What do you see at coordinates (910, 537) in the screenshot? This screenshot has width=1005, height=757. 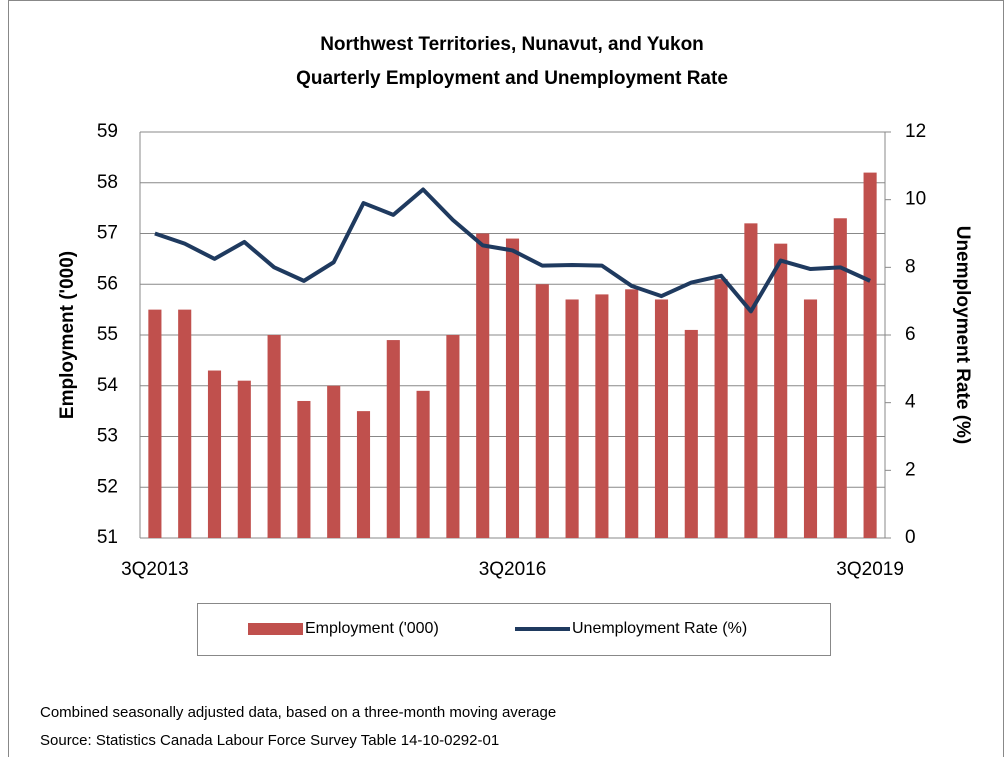 I see `y2-tick-label: 0` at bounding box center [910, 537].